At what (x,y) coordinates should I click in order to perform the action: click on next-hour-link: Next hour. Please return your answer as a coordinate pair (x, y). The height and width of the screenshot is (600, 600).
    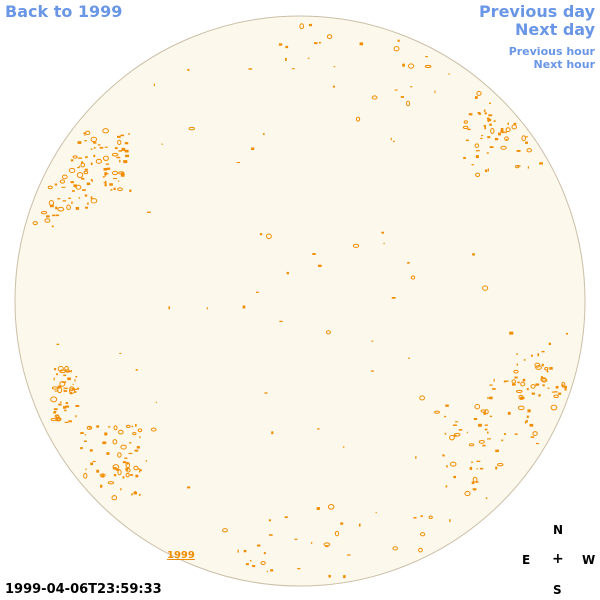
    Looking at the image, I should click on (564, 64).